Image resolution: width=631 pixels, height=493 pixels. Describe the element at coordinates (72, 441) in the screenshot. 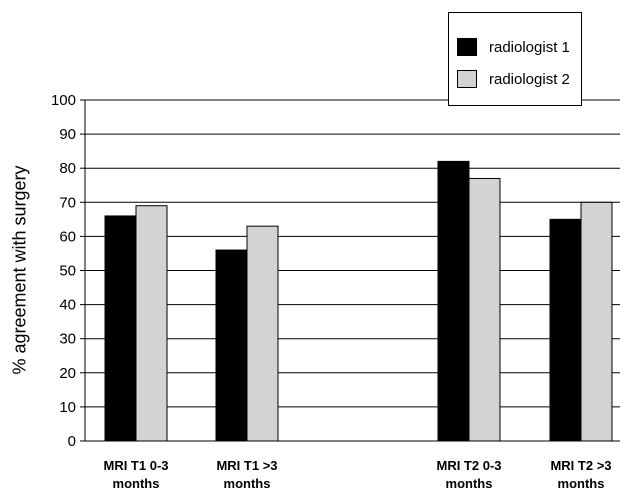

I see `y-tick-label: 0` at that location.